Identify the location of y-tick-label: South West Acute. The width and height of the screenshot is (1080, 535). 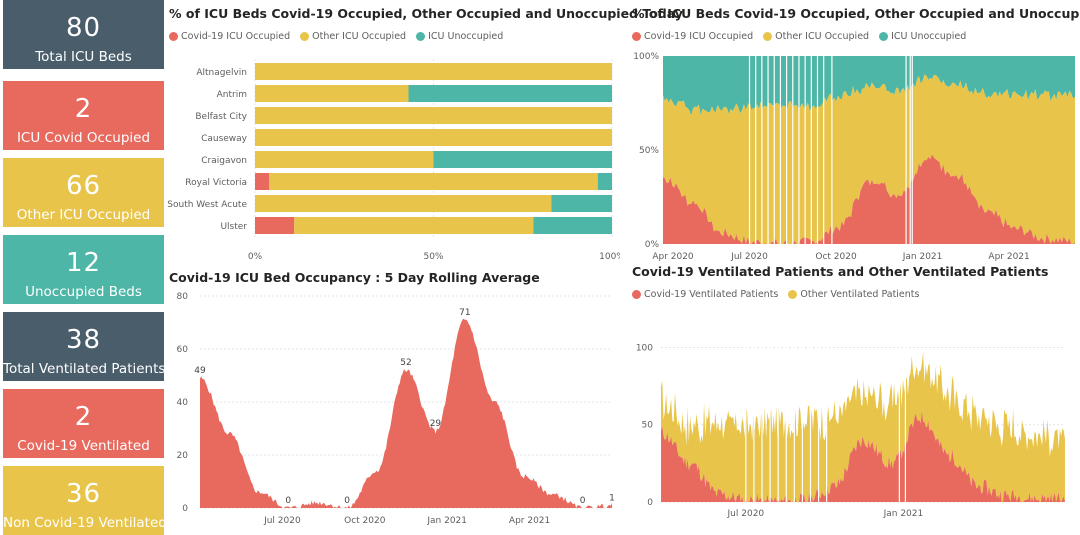
(207, 205).